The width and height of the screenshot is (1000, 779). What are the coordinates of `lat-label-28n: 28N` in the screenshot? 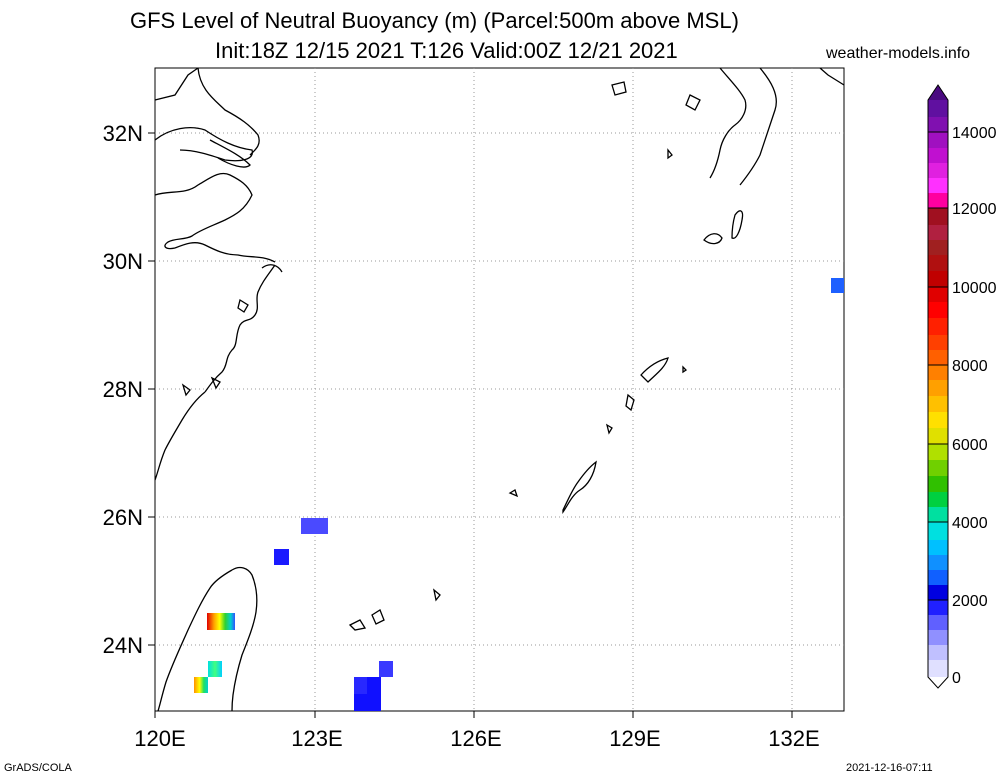 It's located at (123, 389).